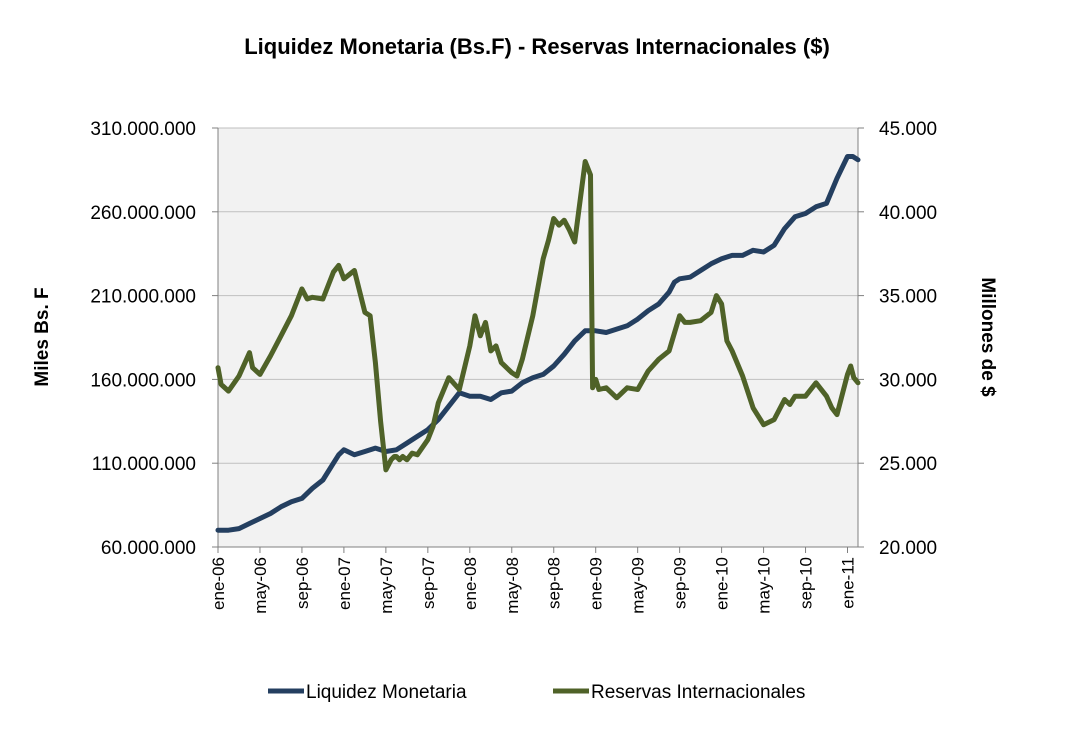  What do you see at coordinates (596, 583) in the screenshot?
I see `x-tick-label: ene-09` at bounding box center [596, 583].